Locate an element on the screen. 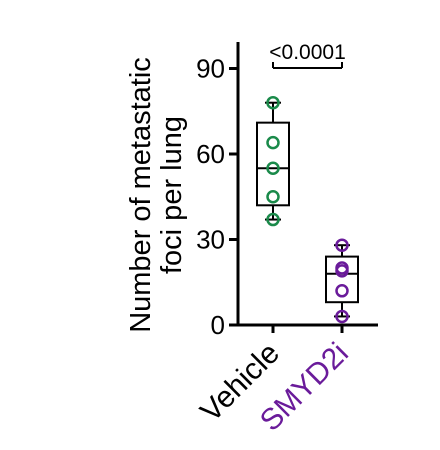  box-vehicle is located at coordinates (273, 164).